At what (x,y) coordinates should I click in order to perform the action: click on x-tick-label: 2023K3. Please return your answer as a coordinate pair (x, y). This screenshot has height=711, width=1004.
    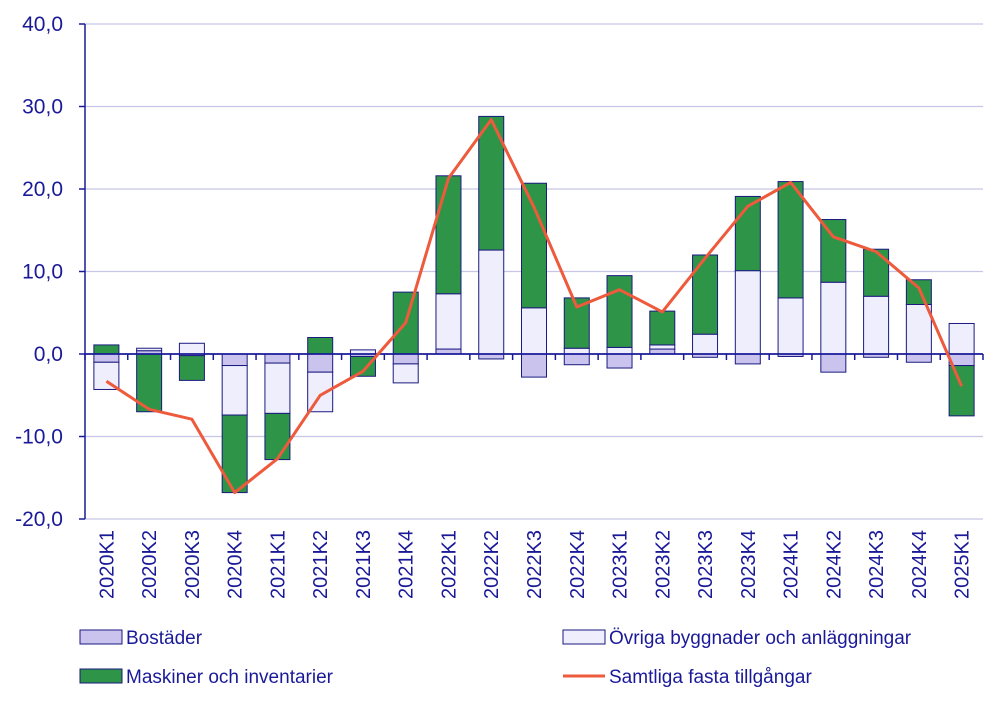
    Looking at the image, I should click on (706, 564).